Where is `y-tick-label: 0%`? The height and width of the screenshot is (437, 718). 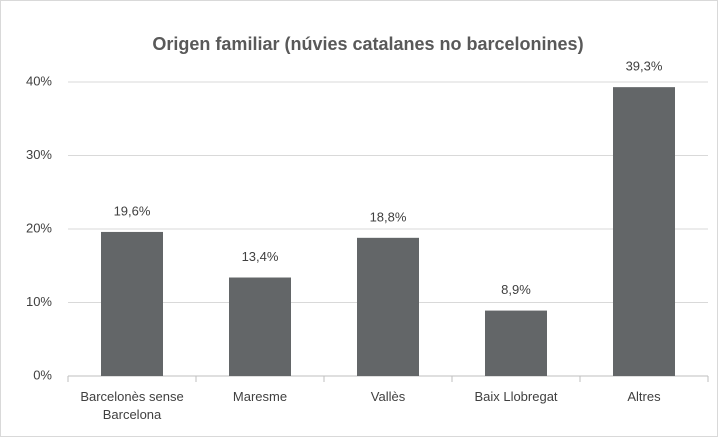
y-tick-label: 0% is located at coordinates (42, 374).